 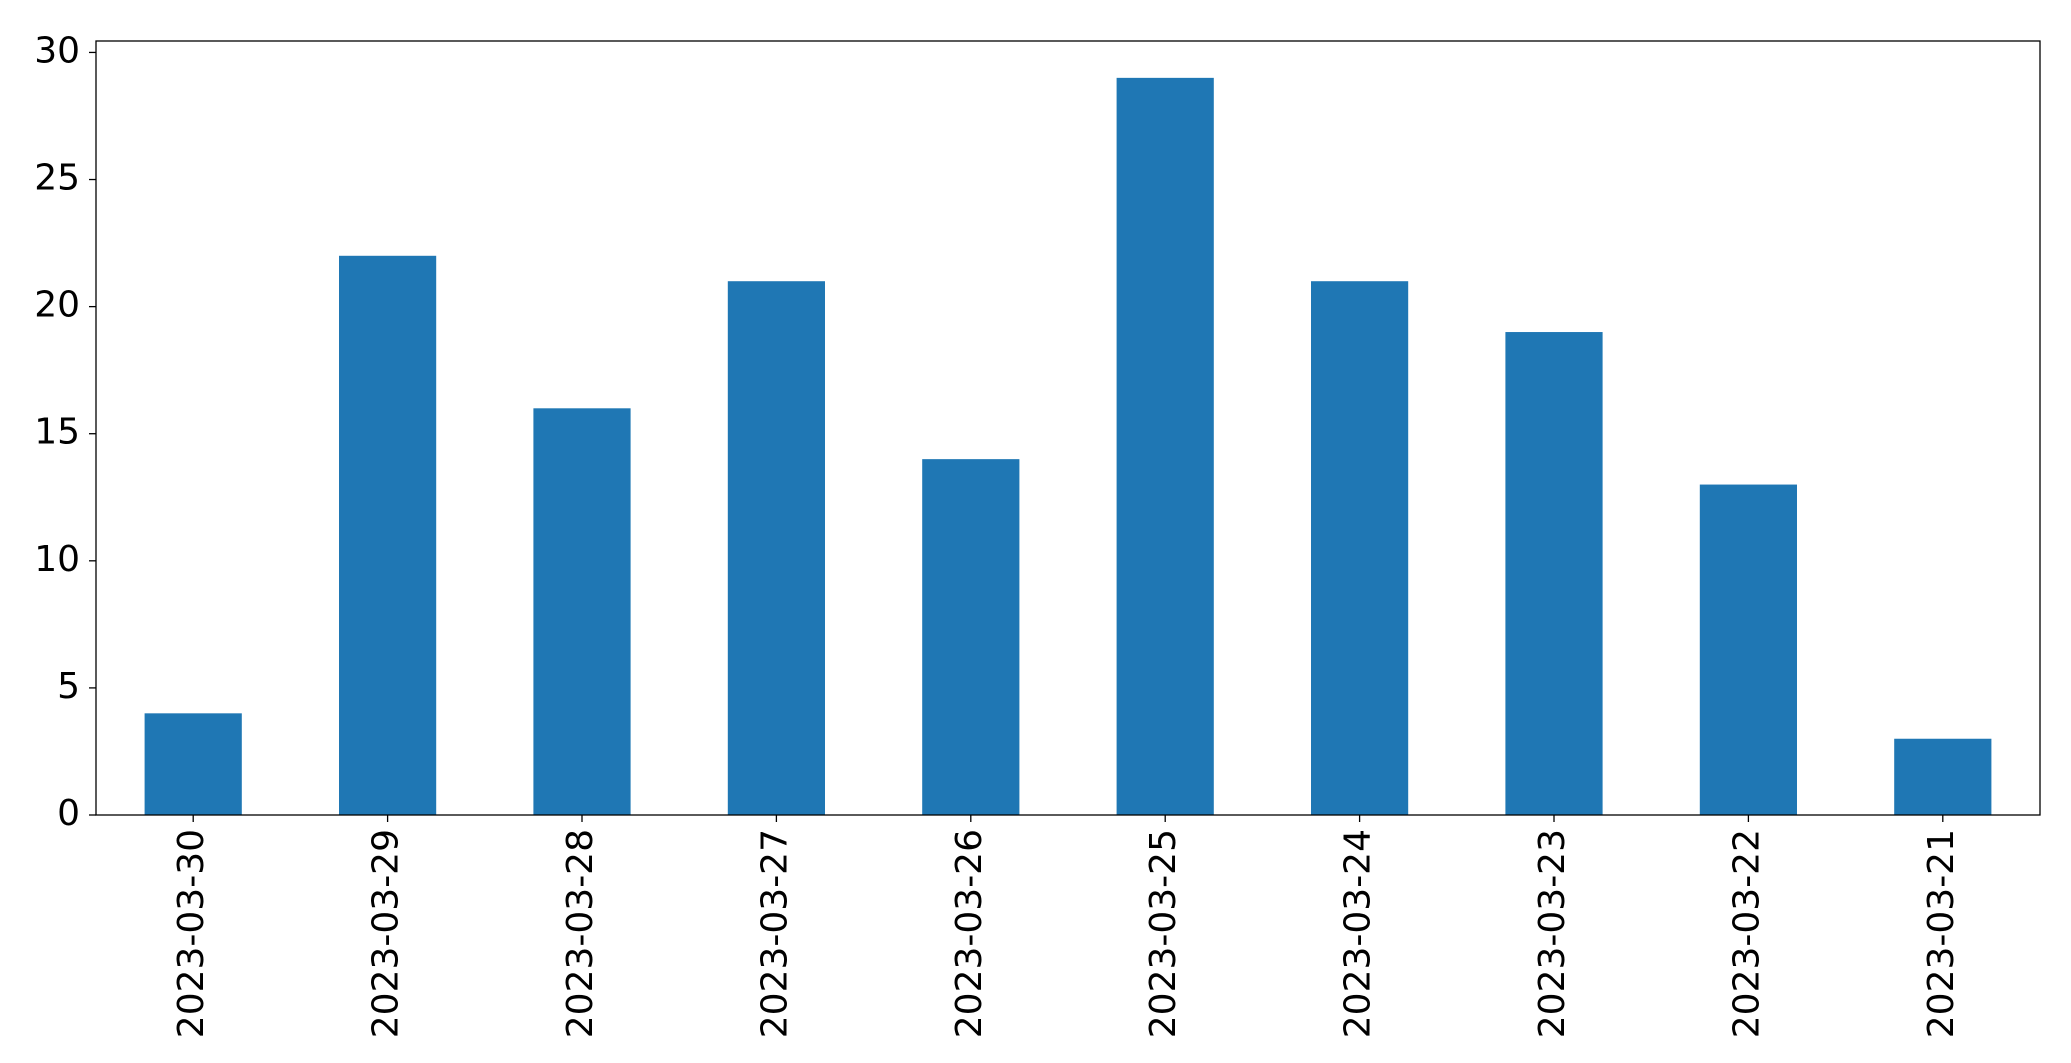 I want to click on x-tick-label: 2023-03-21, so click(x=1941, y=933).